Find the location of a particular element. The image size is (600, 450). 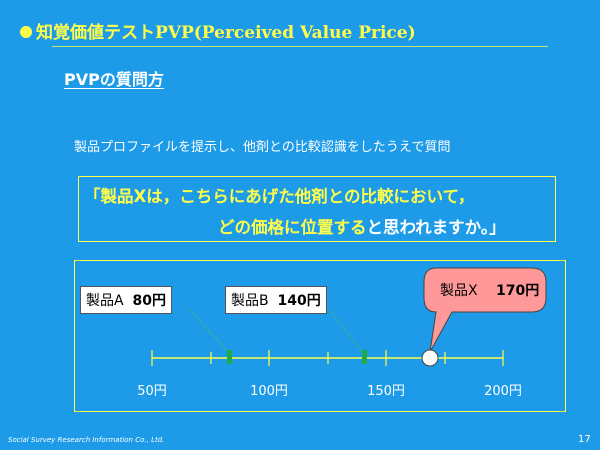

description-text: 製品プロファイルを提示し、他剤との比較認識をしたうえで質問 is located at coordinates (262, 147).